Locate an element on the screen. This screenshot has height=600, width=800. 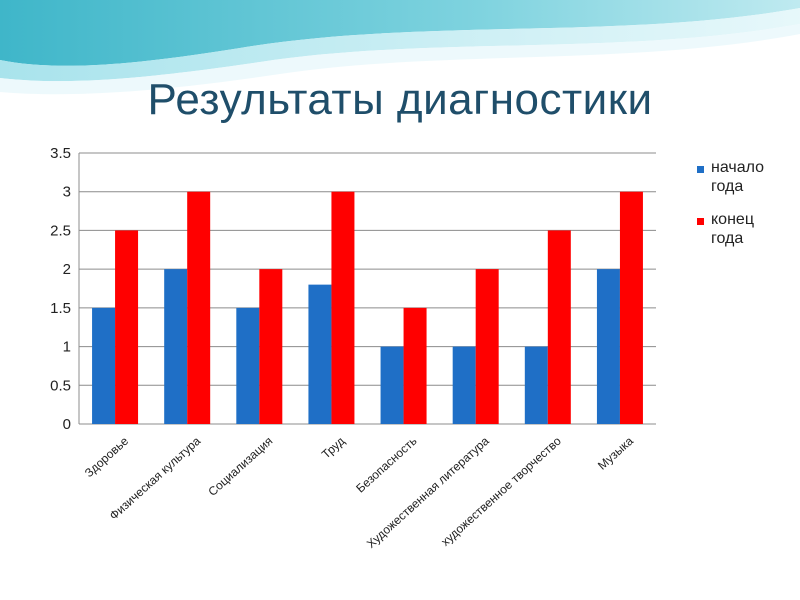
y-tick-label: 1.5 is located at coordinates (60, 308).